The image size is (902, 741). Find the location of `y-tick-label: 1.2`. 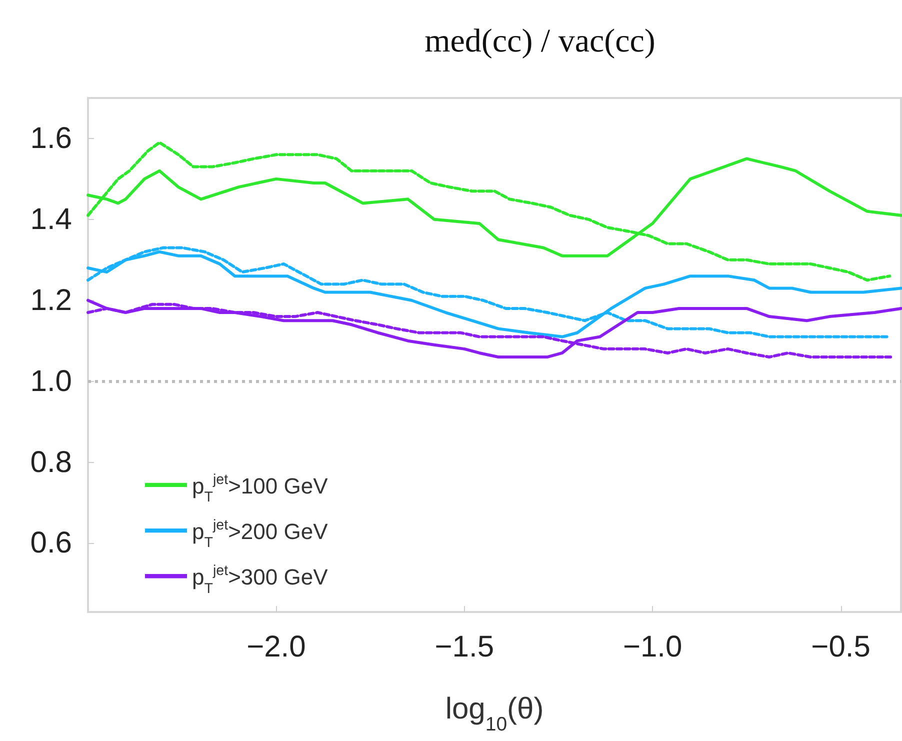

y-tick-label: 1.2 is located at coordinates (51, 300).